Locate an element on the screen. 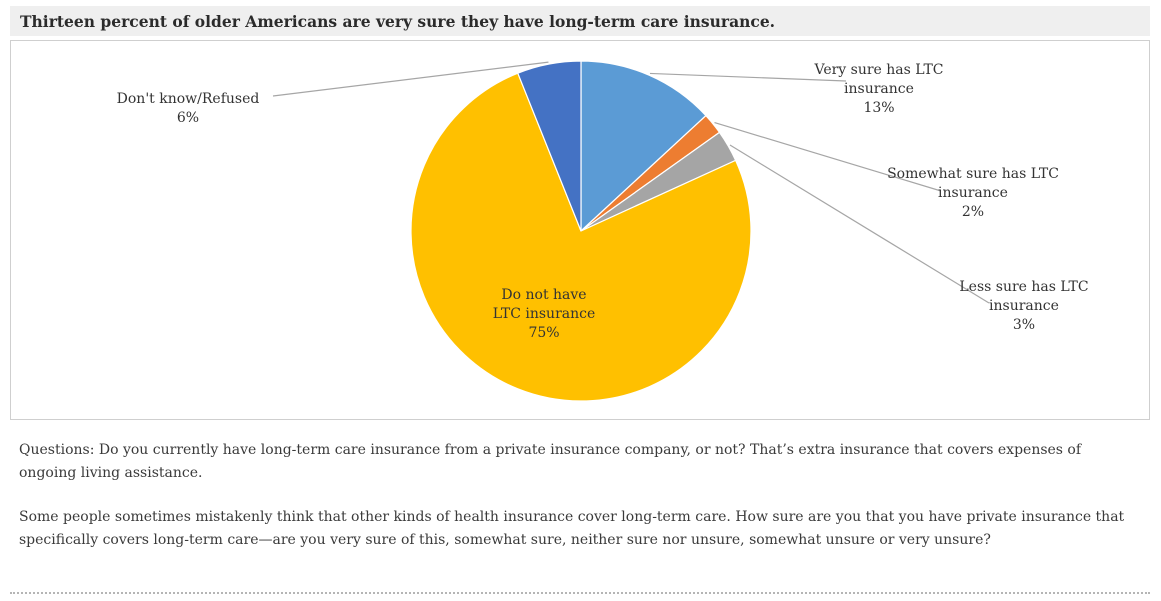 Image resolution: width=1161 pixels, height=601 pixels. slice-label-somewhat-sure-has-ltc-insurance: Somewhat sure has LTC insurance 2% is located at coordinates (973, 193).